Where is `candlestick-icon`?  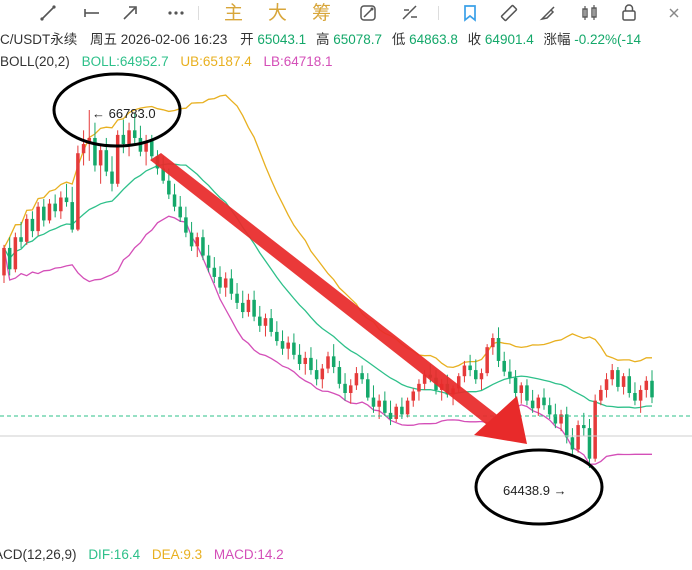
candlestick-icon is located at coordinates (590, 13).